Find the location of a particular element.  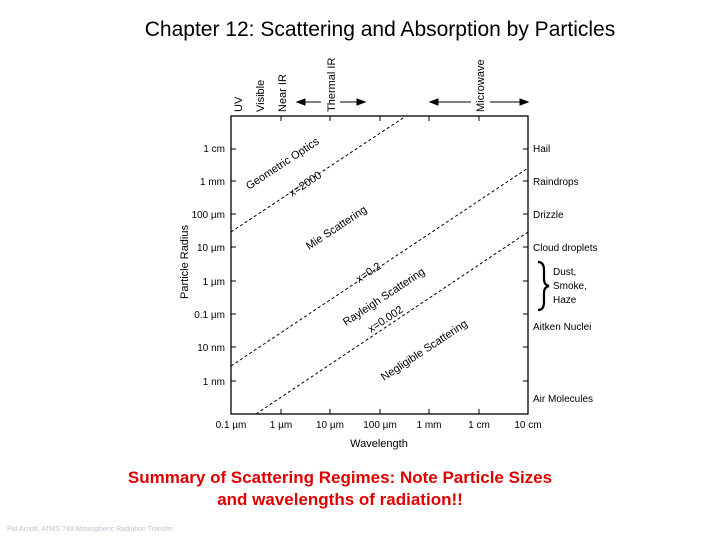

y-tick-label: 1 nm is located at coordinates (214, 382).